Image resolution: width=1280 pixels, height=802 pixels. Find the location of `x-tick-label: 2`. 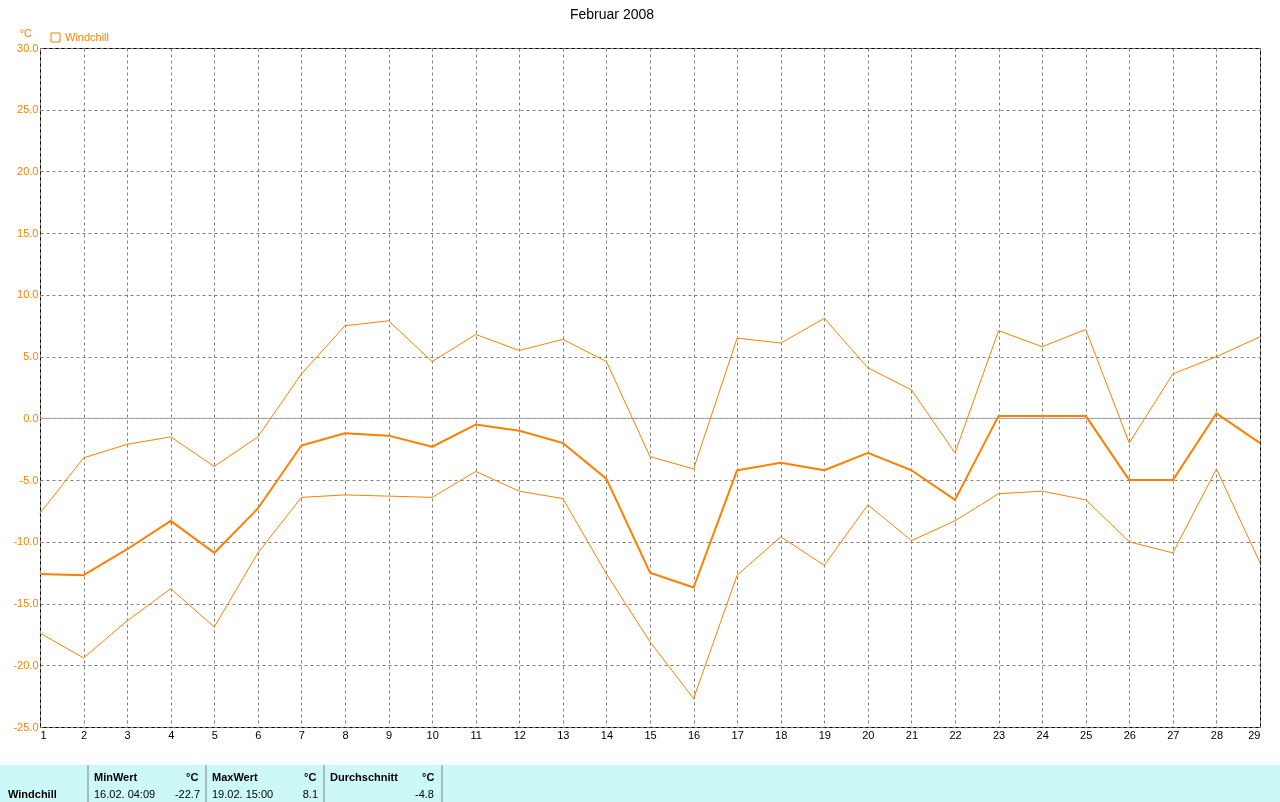

x-tick-label: 2 is located at coordinates (84, 734).